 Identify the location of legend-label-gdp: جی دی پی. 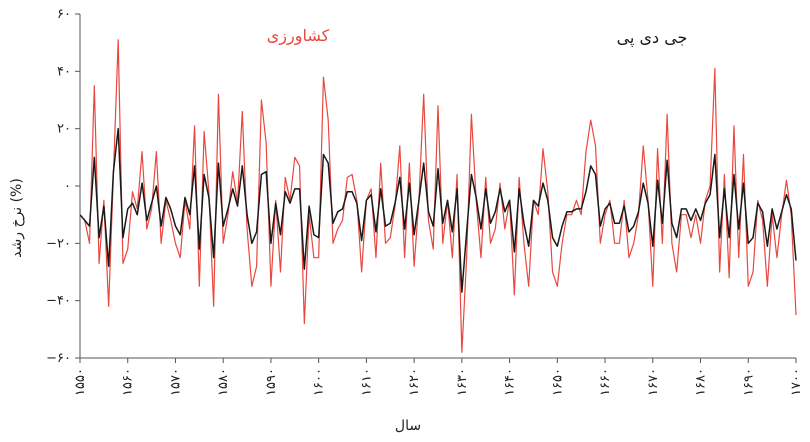
(652, 38).